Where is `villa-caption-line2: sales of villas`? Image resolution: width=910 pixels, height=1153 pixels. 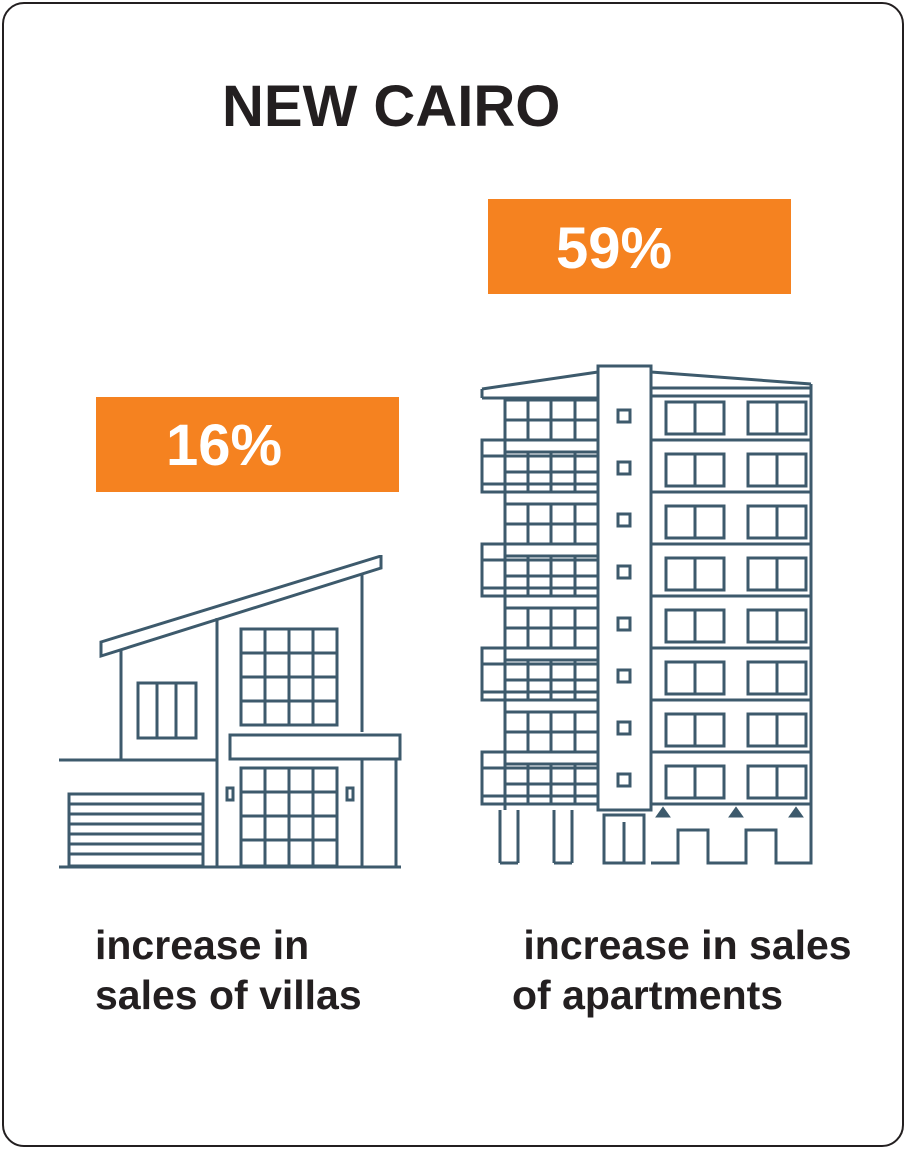 villa-caption-line2: sales of villas is located at coordinates (228, 995).